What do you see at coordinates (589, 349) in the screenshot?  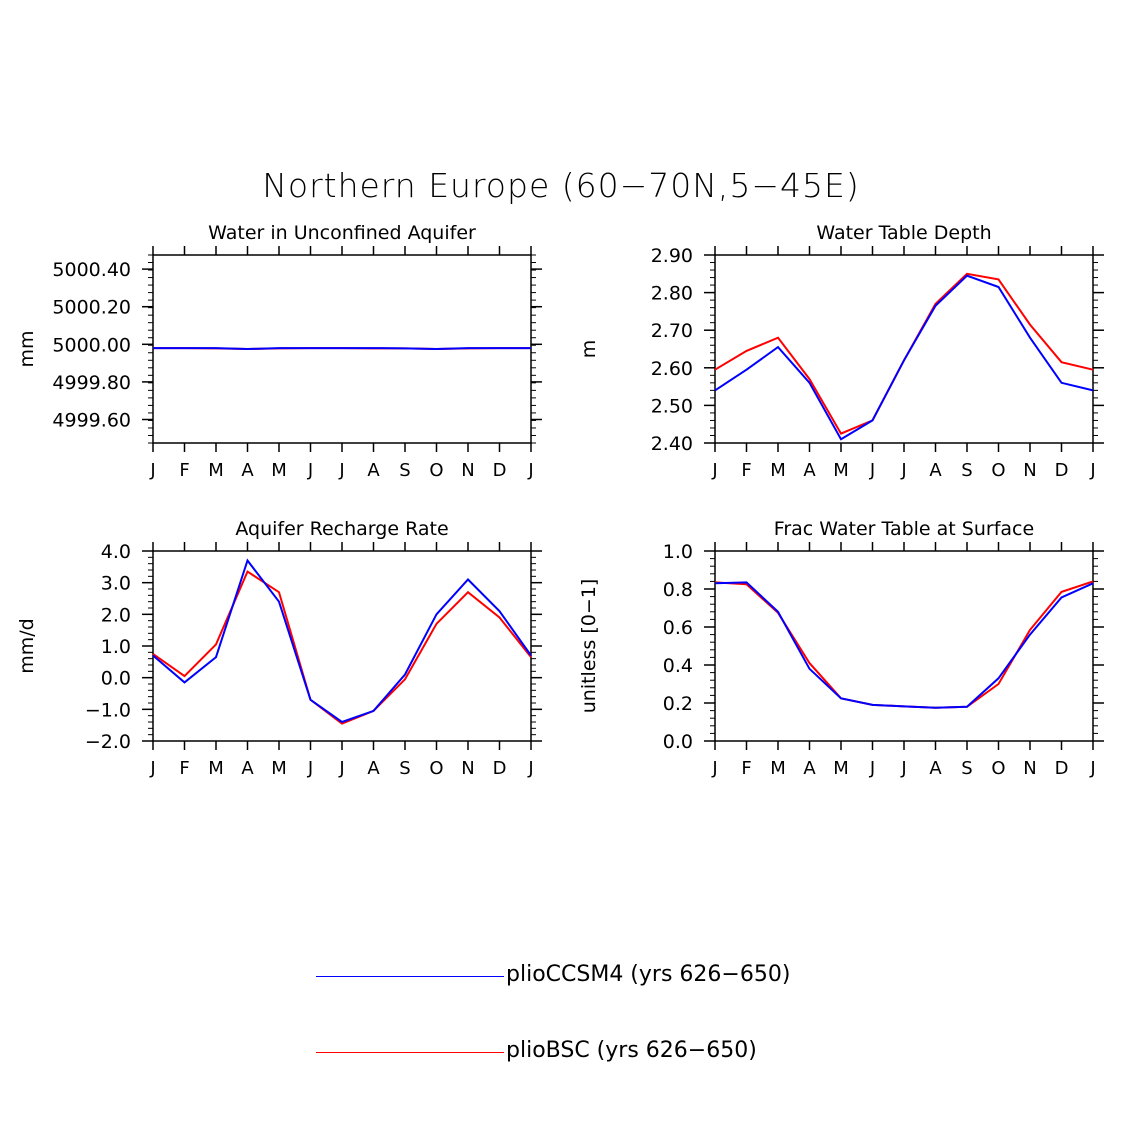 I see `y-axis-label: m` at bounding box center [589, 349].